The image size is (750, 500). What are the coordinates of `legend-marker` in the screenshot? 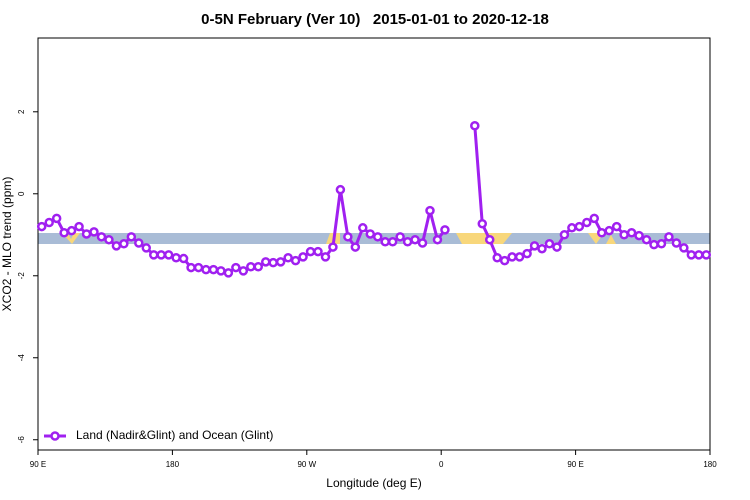 It's located at (55, 436).